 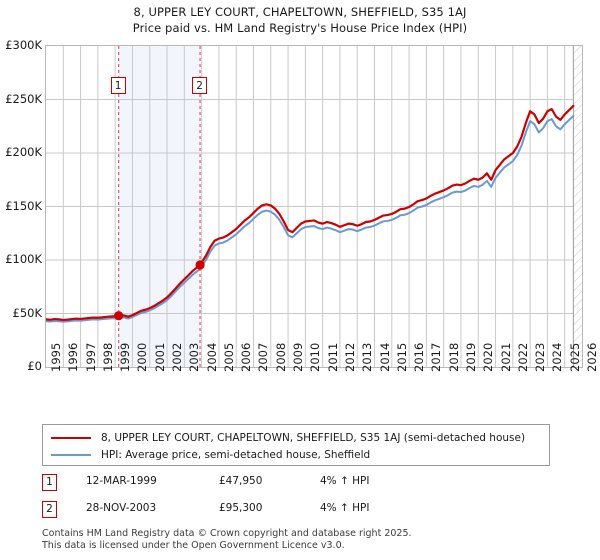 I want to click on x-axis-tick-label: 2023, so click(x=540, y=357).